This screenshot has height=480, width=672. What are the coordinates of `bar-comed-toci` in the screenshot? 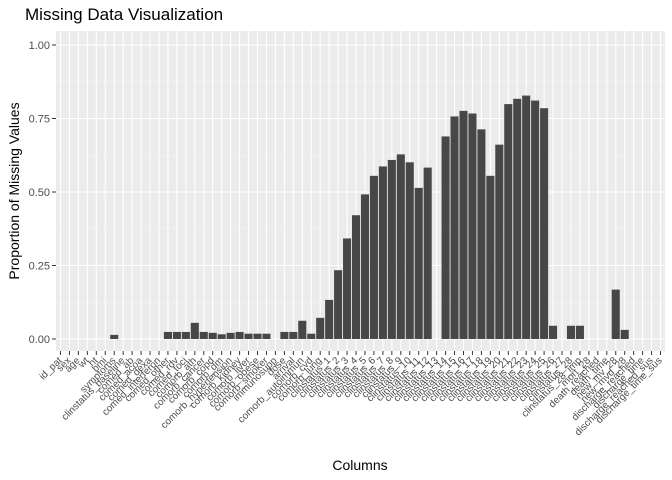 It's located at (185, 335).